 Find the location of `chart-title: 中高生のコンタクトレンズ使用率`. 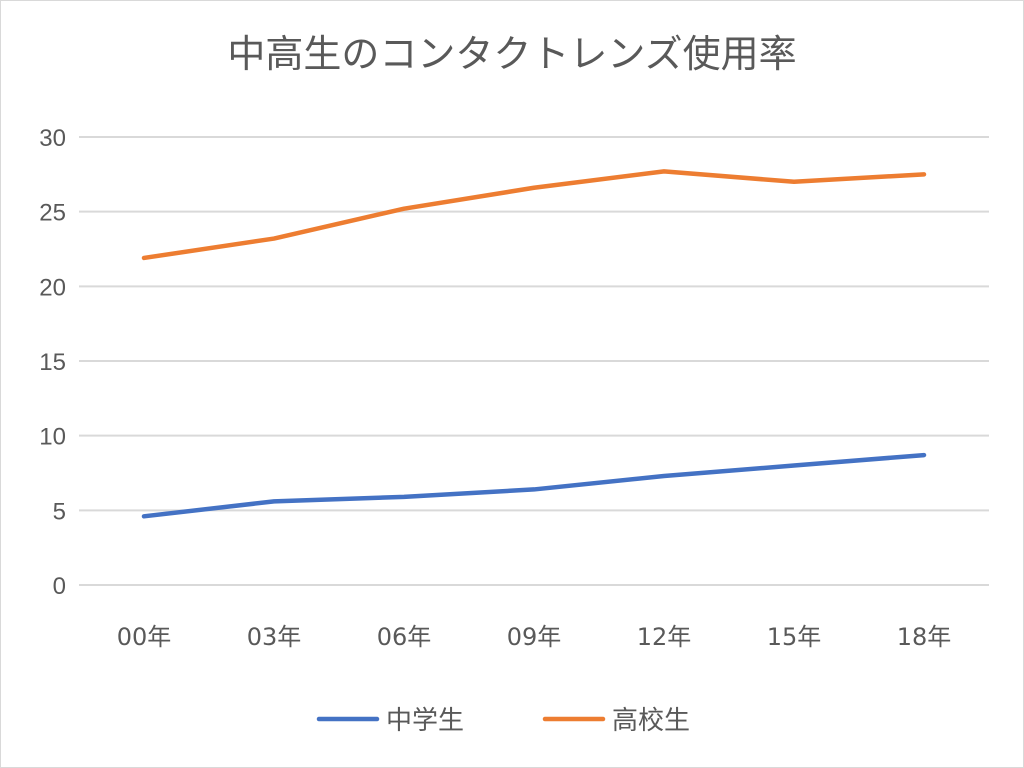

chart-title: 中高生のコンタクトレンズ使用率 is located at coordinates (511, 54).